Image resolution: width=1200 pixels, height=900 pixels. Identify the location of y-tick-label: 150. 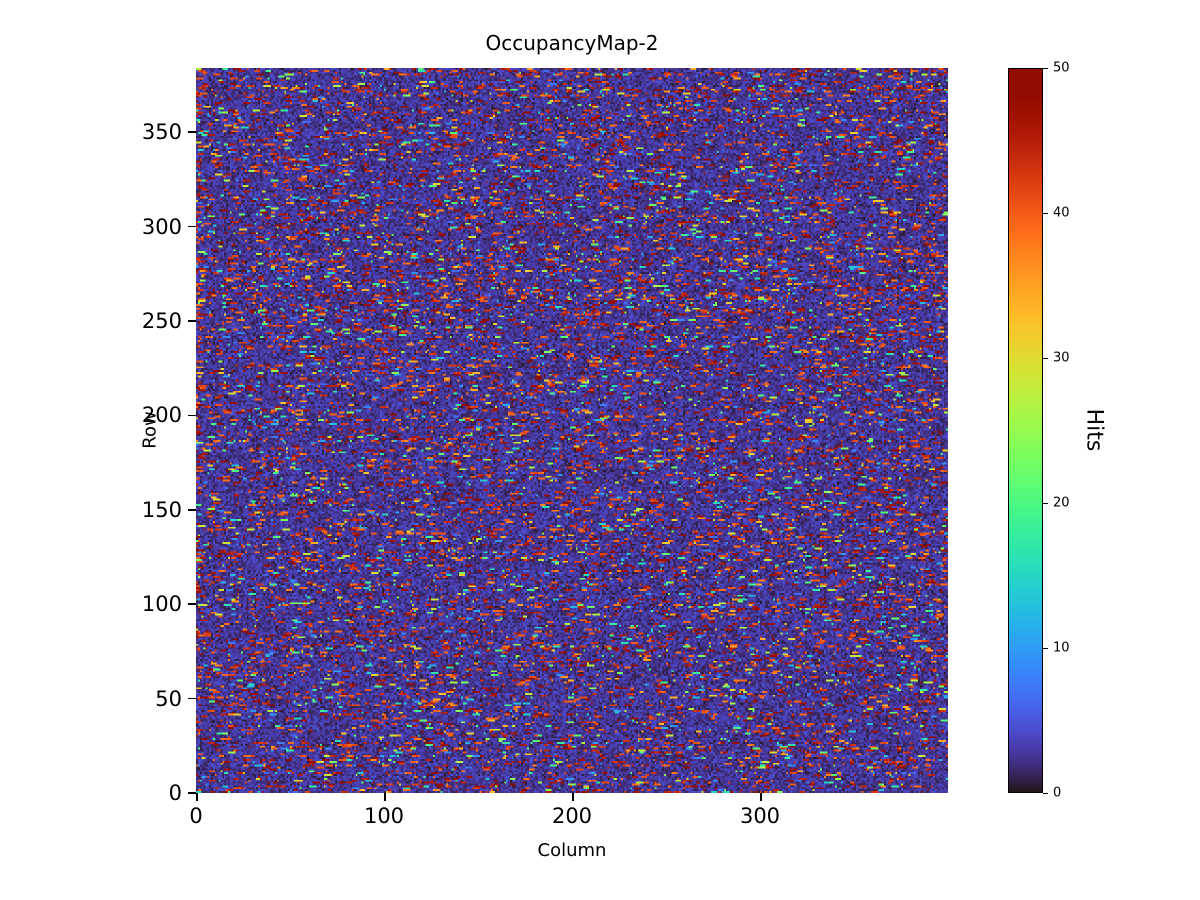
(161, 509).